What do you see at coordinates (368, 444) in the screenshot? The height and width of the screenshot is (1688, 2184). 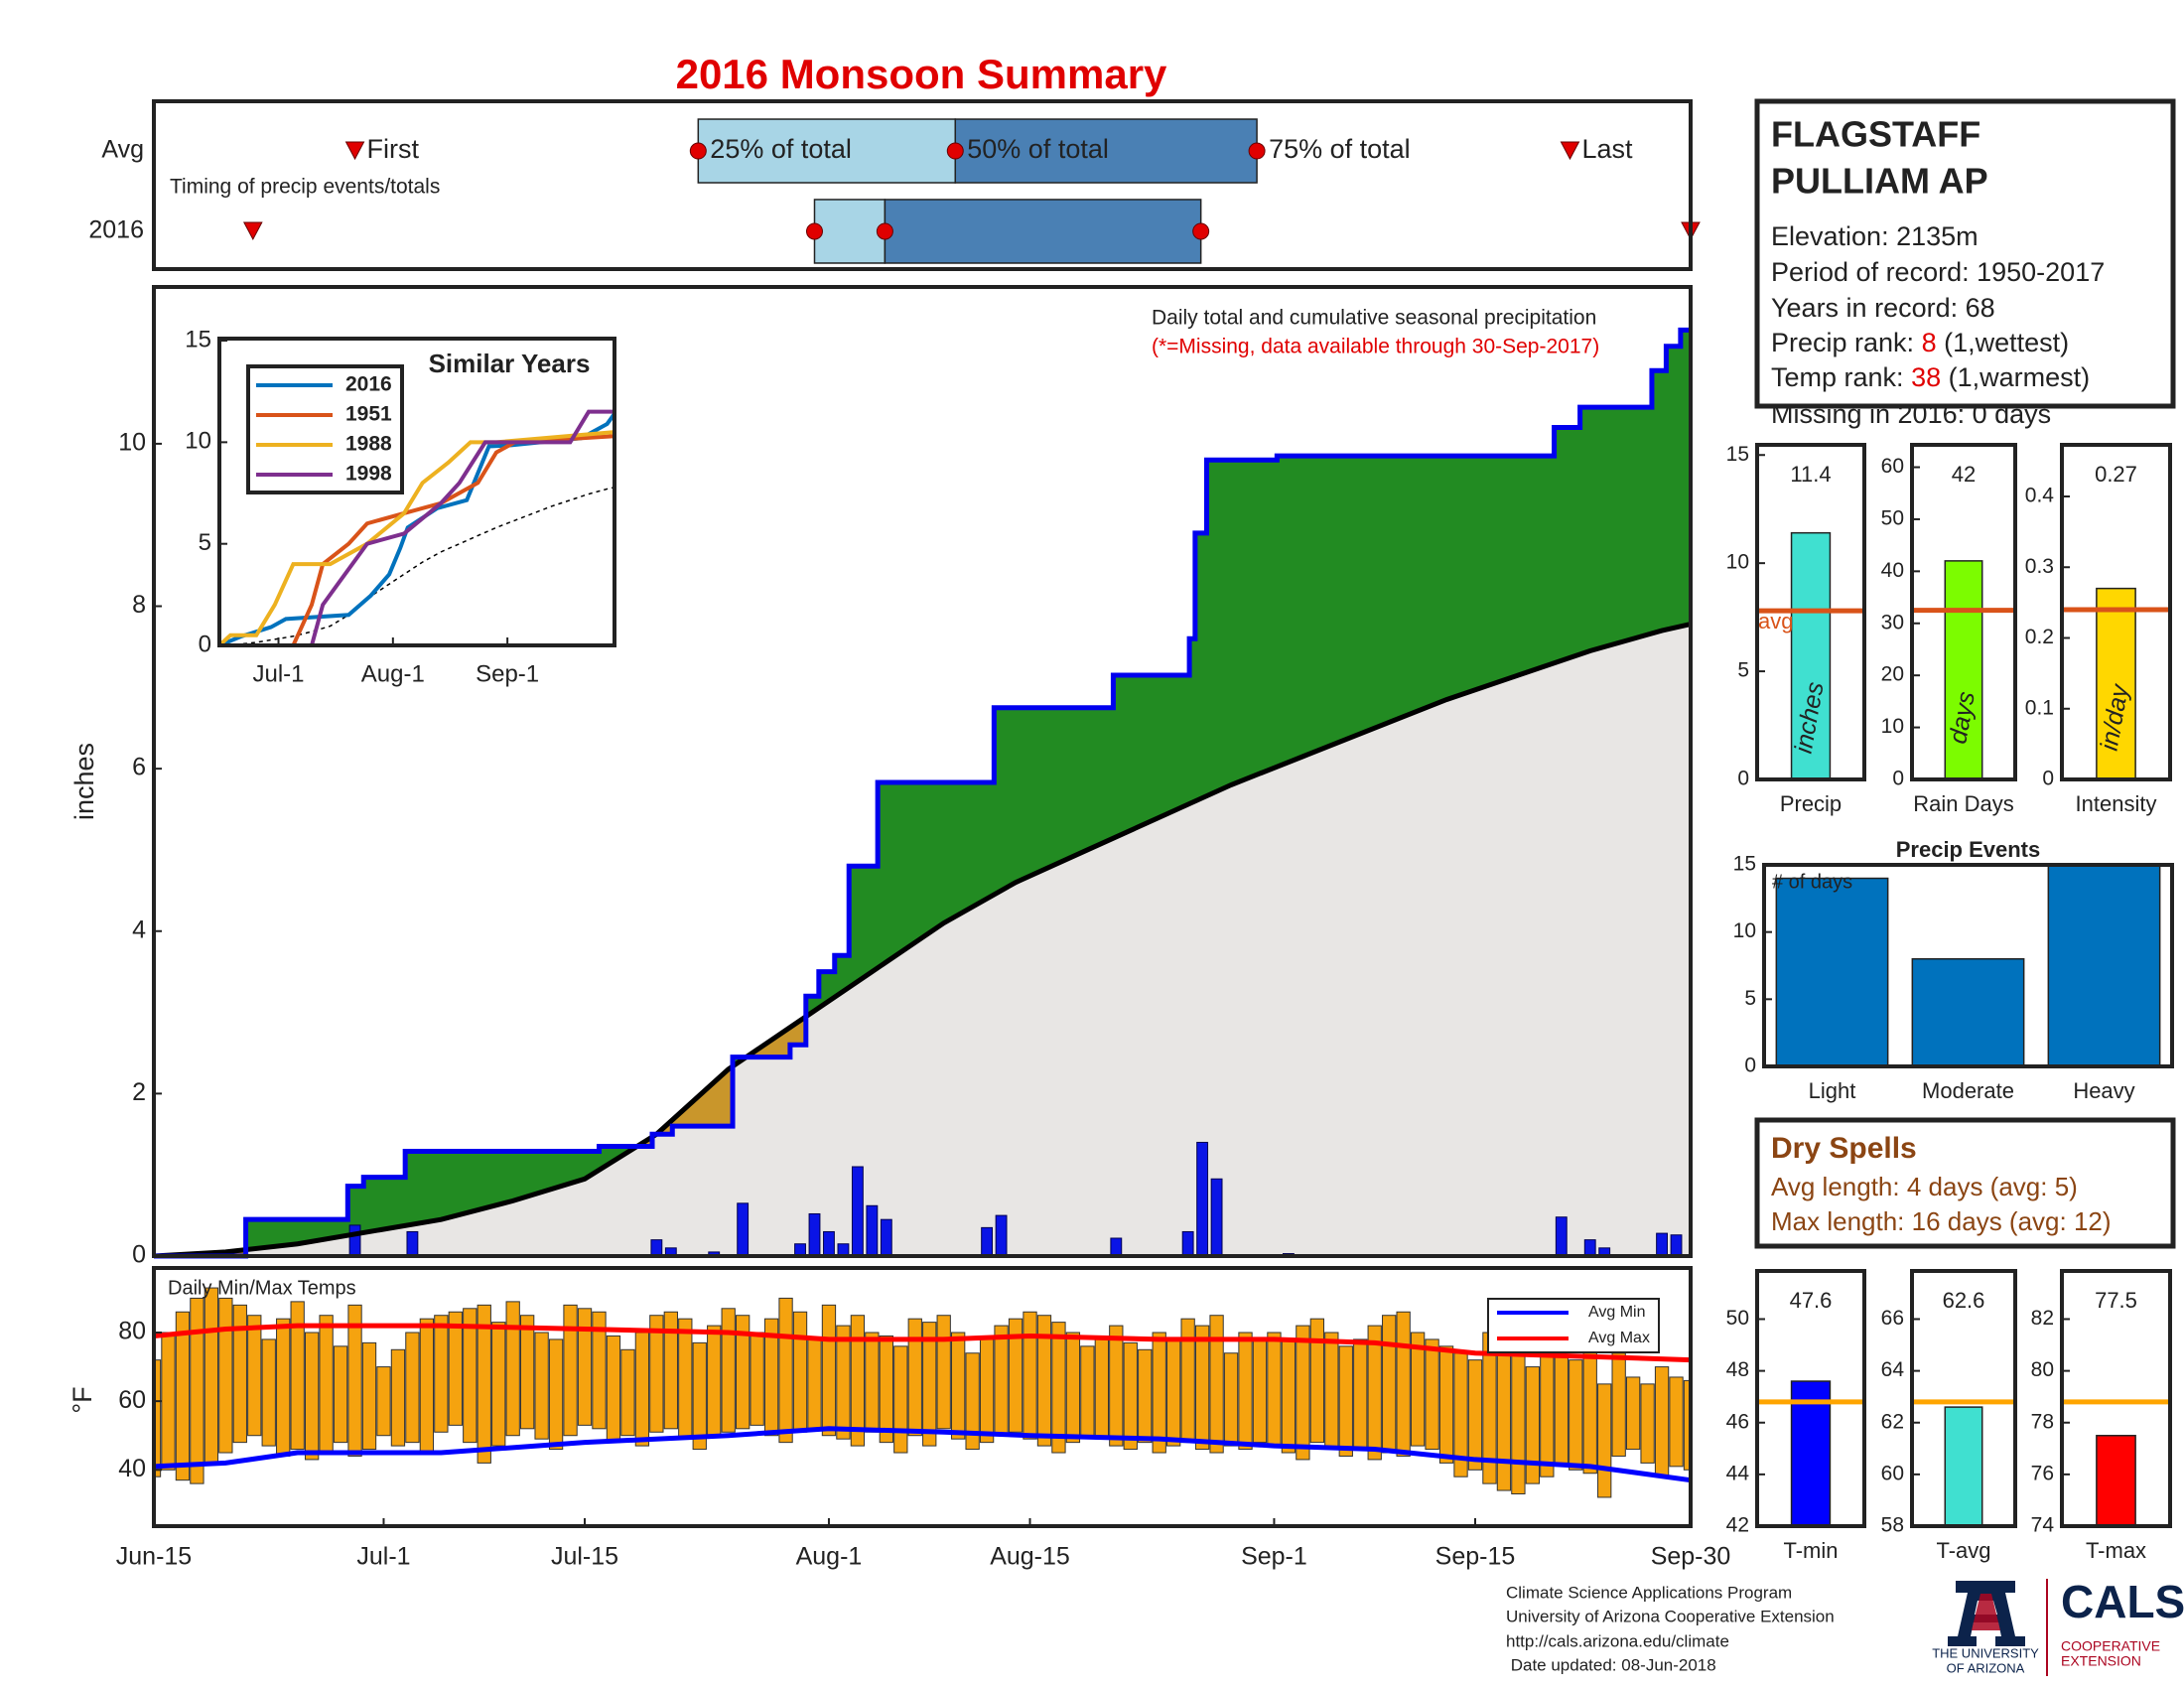 I see `legend-label: 1988` at bounding box center [368, 444].